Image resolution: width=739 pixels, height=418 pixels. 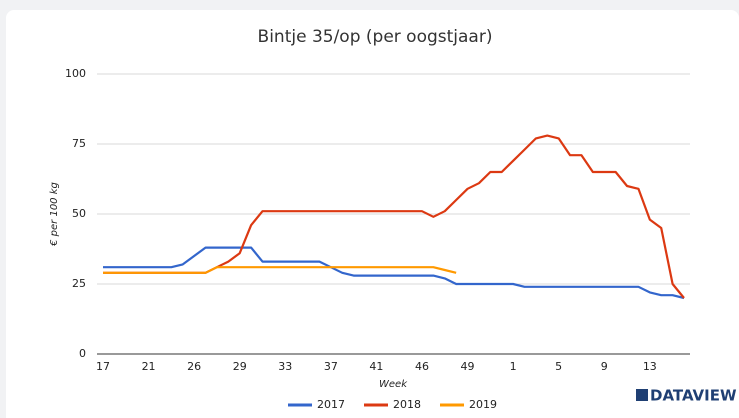 What do you see at coordinates (79, 283) in the screenshot?
I see `y-tick-label: 25` at bounding box center [79, 283].